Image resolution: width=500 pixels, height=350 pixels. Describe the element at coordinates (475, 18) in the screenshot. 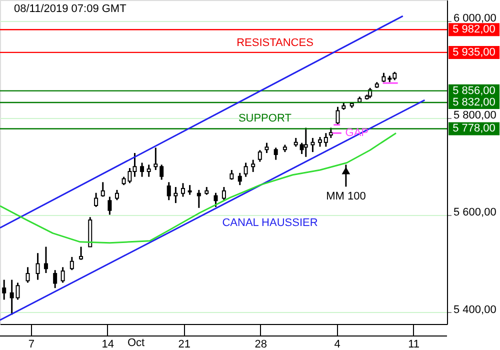

I see `y-tick-label: 6 000,00` at that location.